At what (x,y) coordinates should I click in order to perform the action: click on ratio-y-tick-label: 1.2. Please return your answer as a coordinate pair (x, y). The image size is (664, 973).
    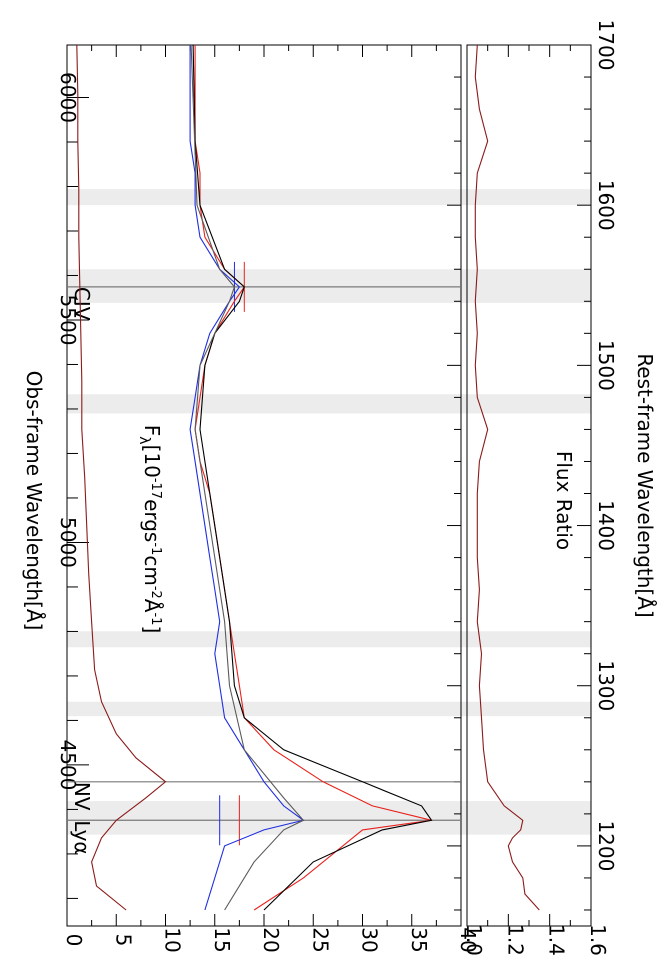
    Looking at the image, I should click on (515, 940).